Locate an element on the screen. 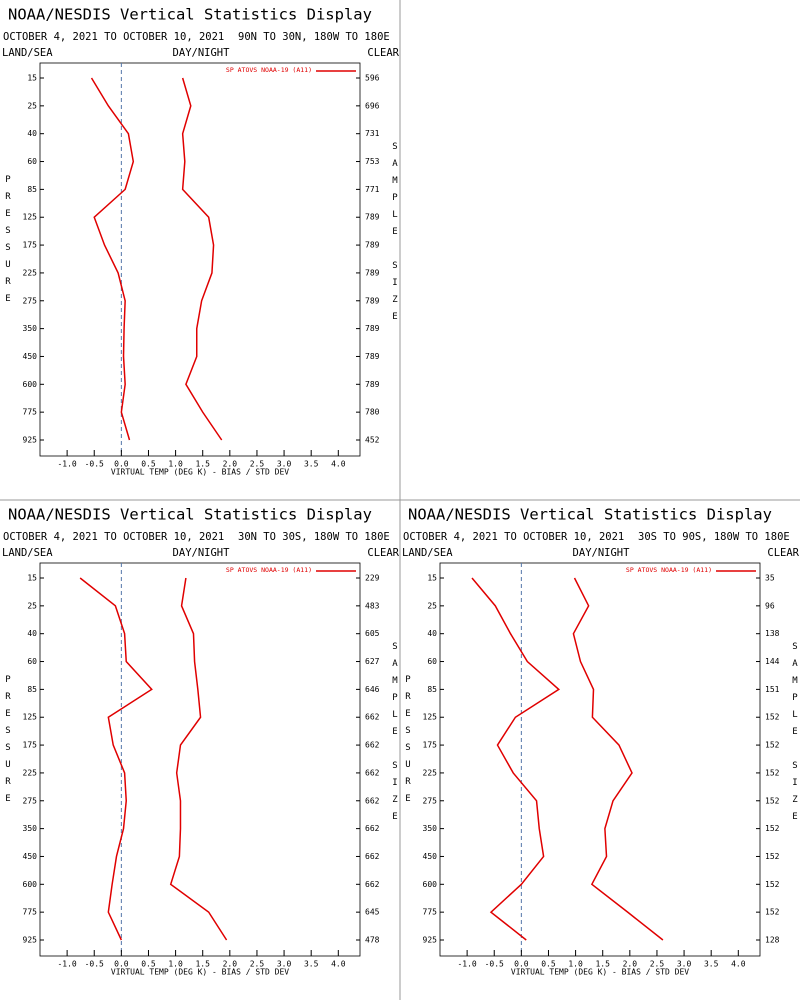 Image resolution: width=800 pixels, height=1000 pixels. sample-size: 731 is located at coordinates (372, 133).